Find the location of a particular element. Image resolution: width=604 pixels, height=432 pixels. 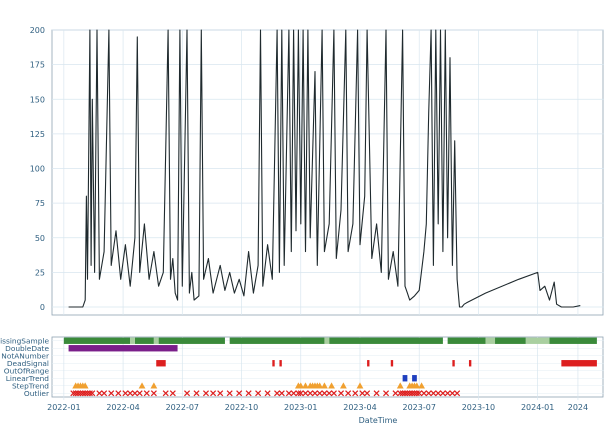

y-tick-label: 0 is located at coordinates (42, 307).